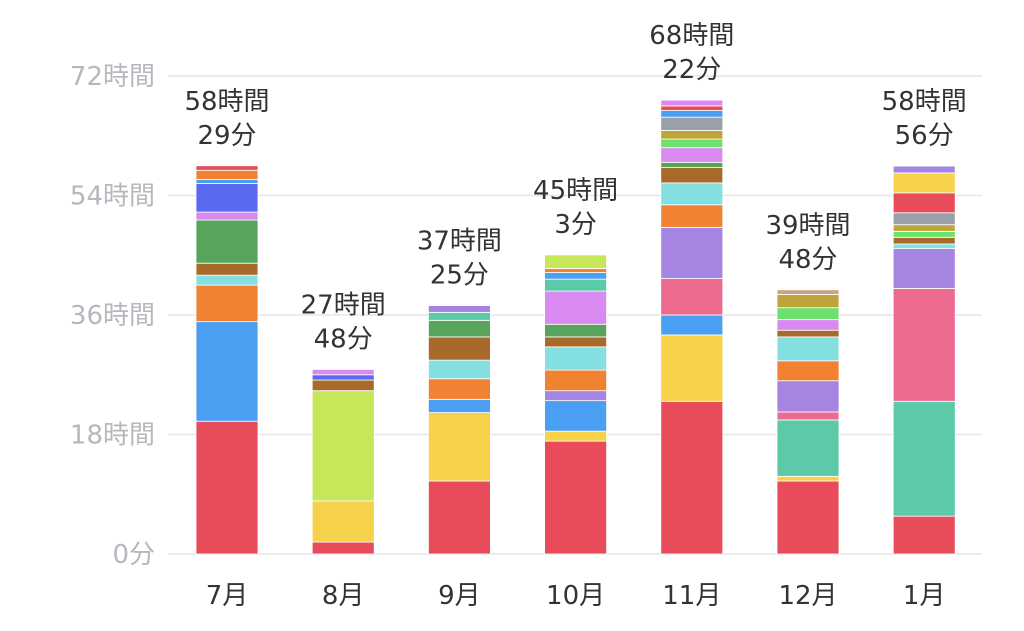 The image size is (1024, 631). Describe the element at coordinates (459, 276) in the screenshot. I see `bar-total-minutes: 25分` at that location.